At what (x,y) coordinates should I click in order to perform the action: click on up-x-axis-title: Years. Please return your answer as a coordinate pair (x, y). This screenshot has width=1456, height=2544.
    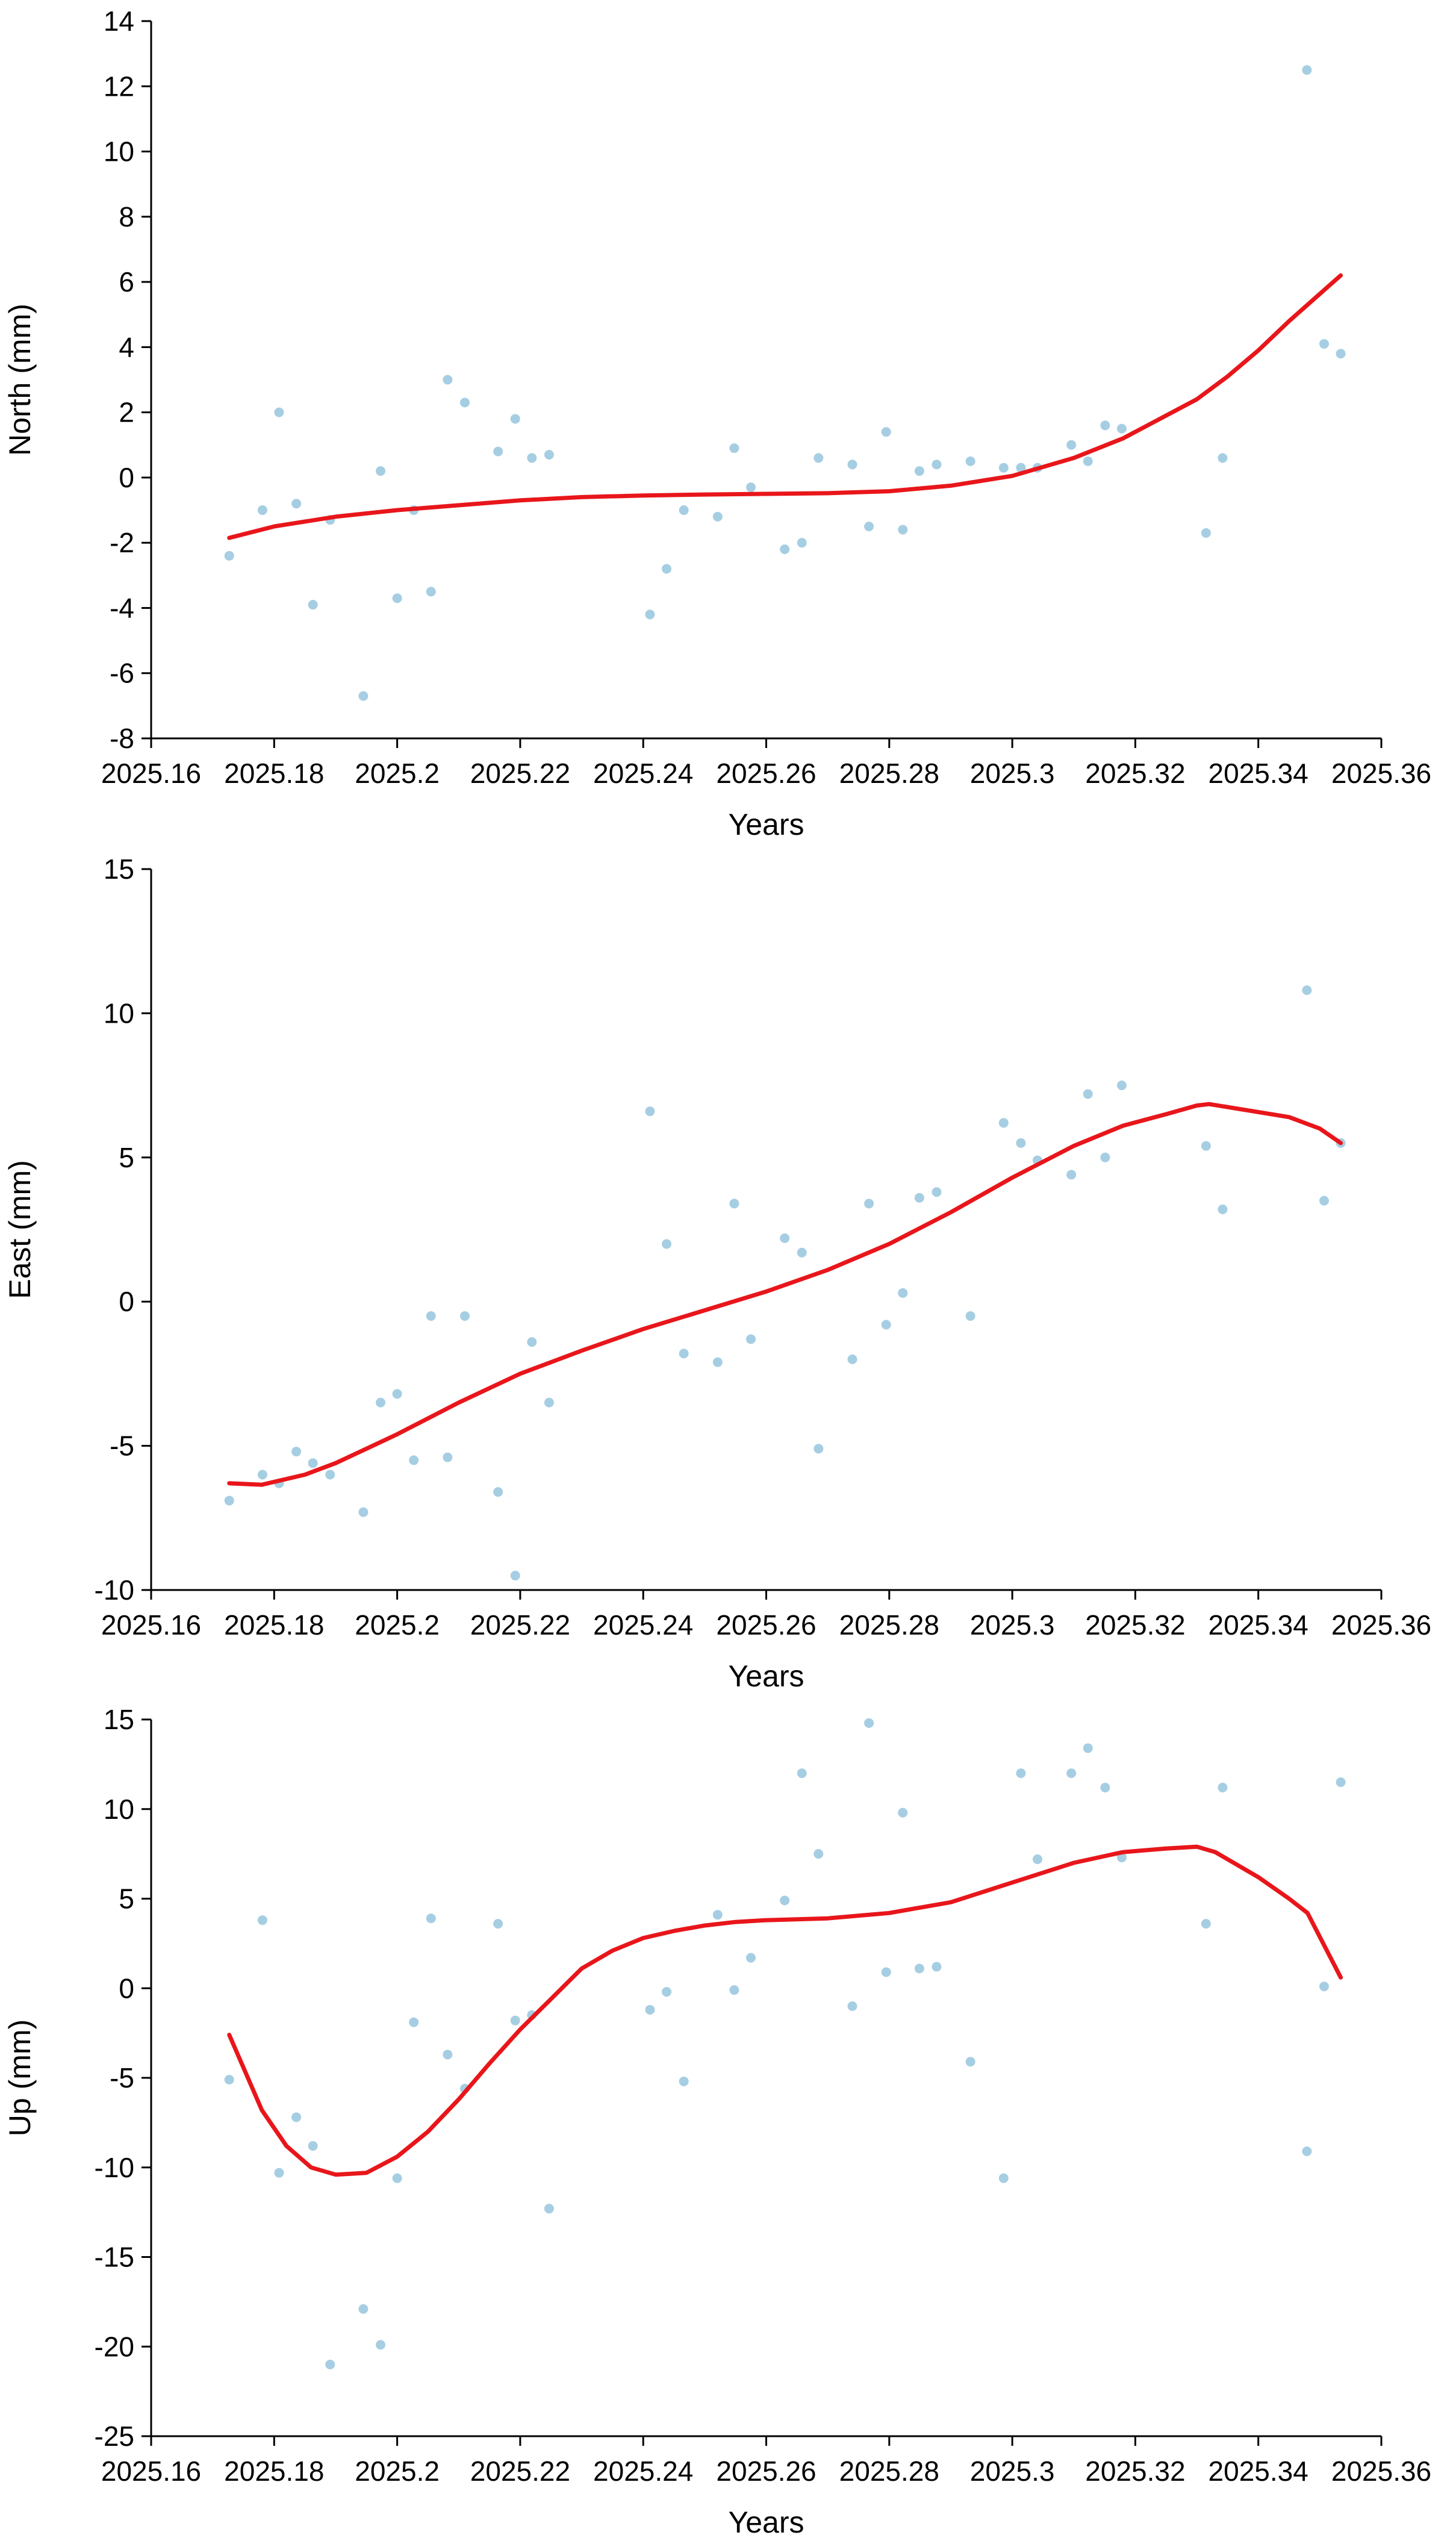
    Looking at the image, I should click on (766, 2522).